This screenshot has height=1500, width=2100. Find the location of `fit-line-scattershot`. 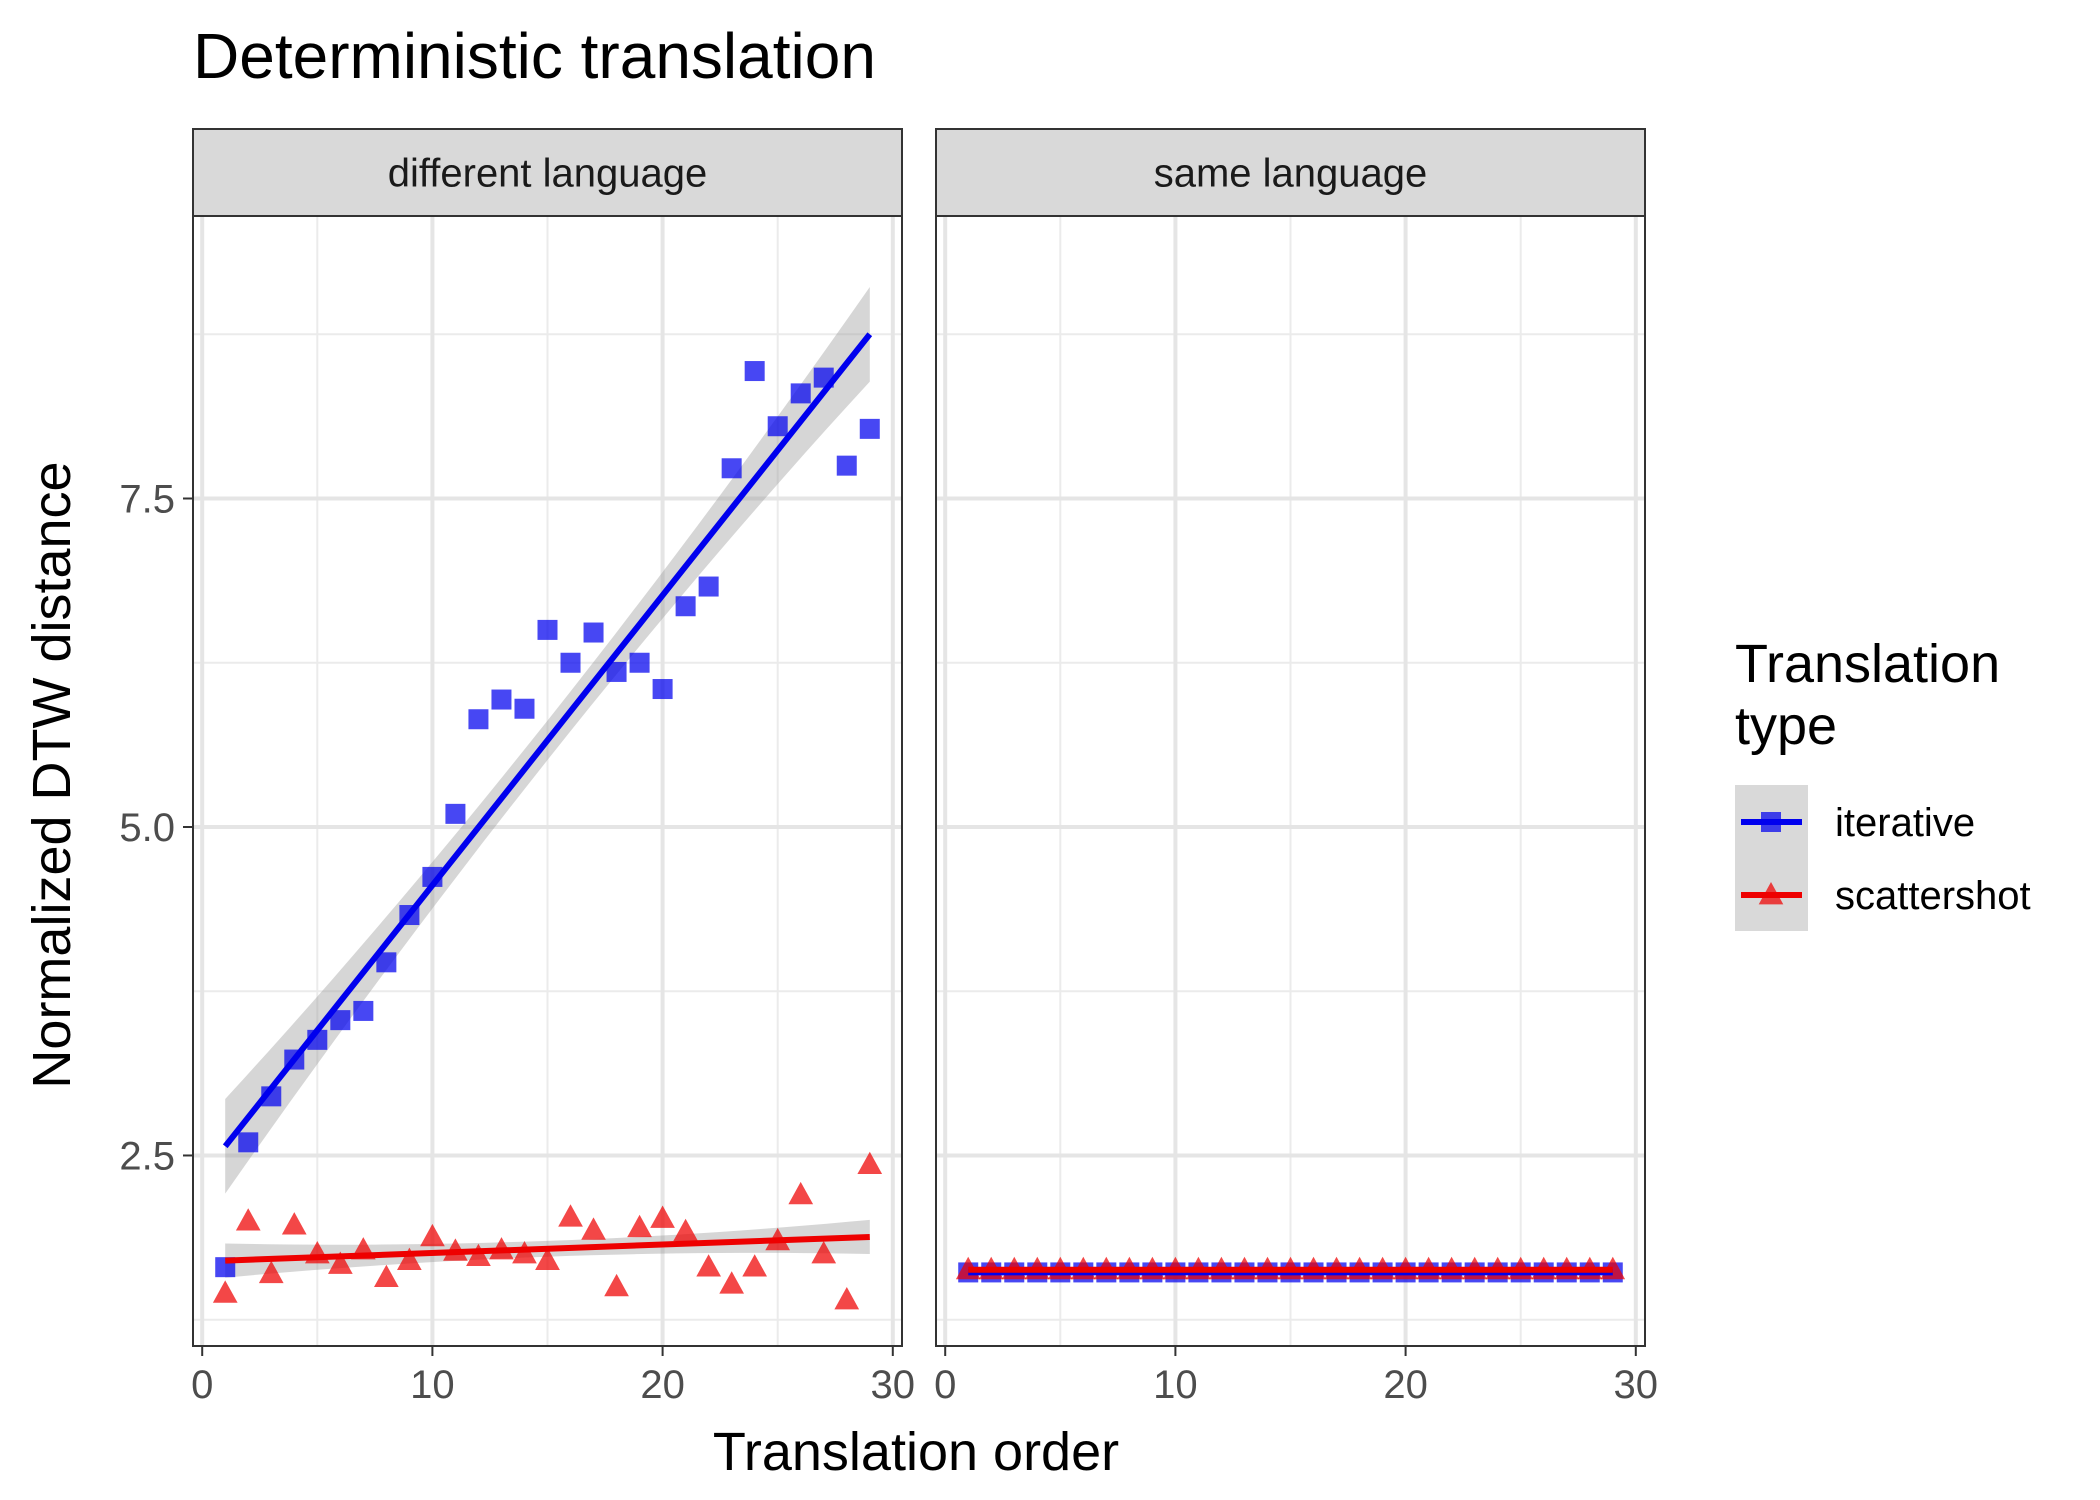

fit-line-scattershot is located at coordinates (547, 1248).